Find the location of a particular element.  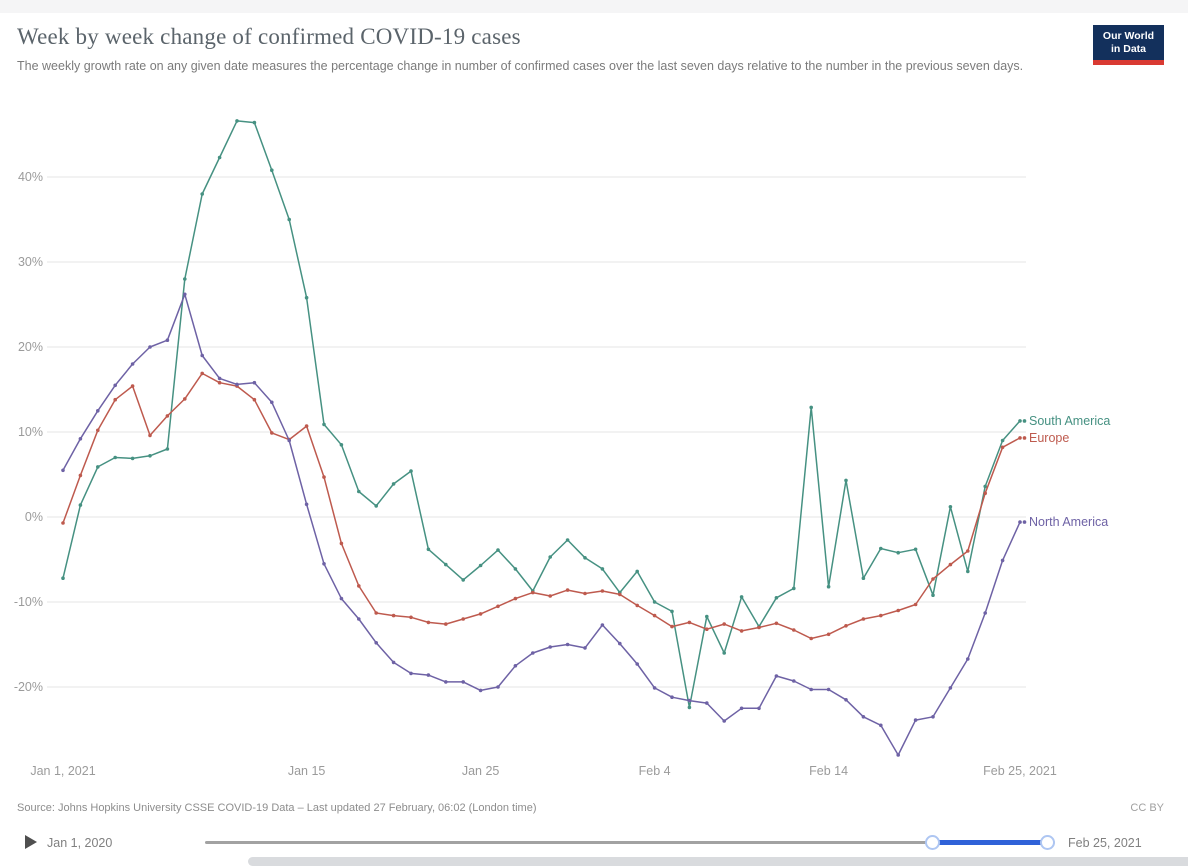

play-icon is located at coordinates (31, 842).